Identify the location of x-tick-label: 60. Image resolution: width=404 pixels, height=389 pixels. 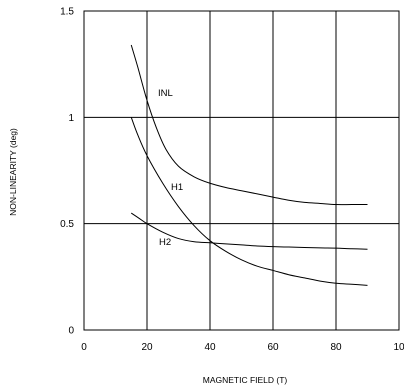
(273, 347).